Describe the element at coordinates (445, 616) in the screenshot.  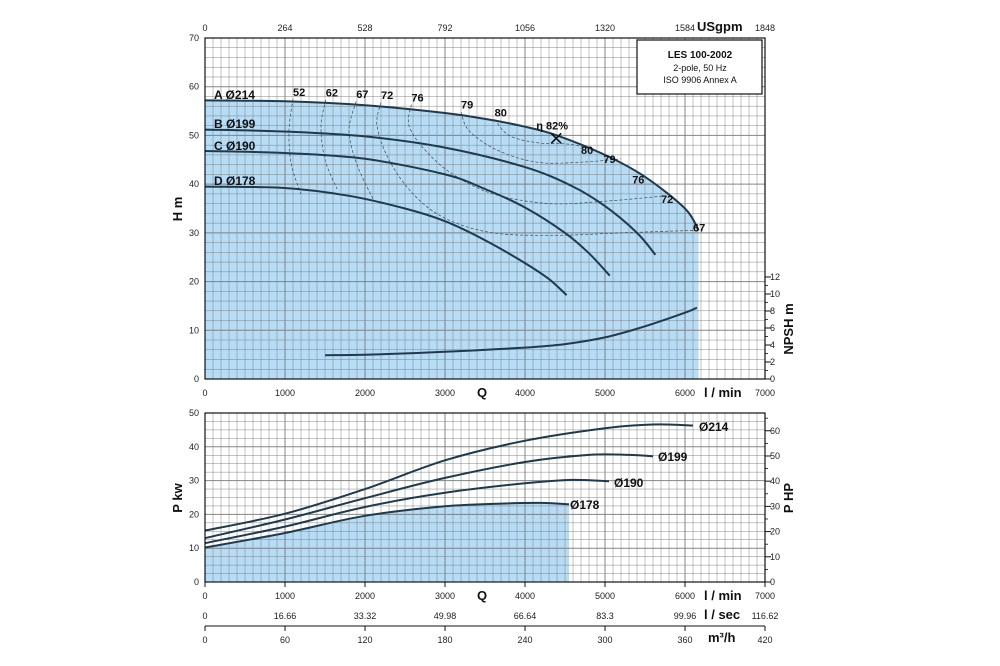
I see `lsec-tick-label: 49.98` at that location.